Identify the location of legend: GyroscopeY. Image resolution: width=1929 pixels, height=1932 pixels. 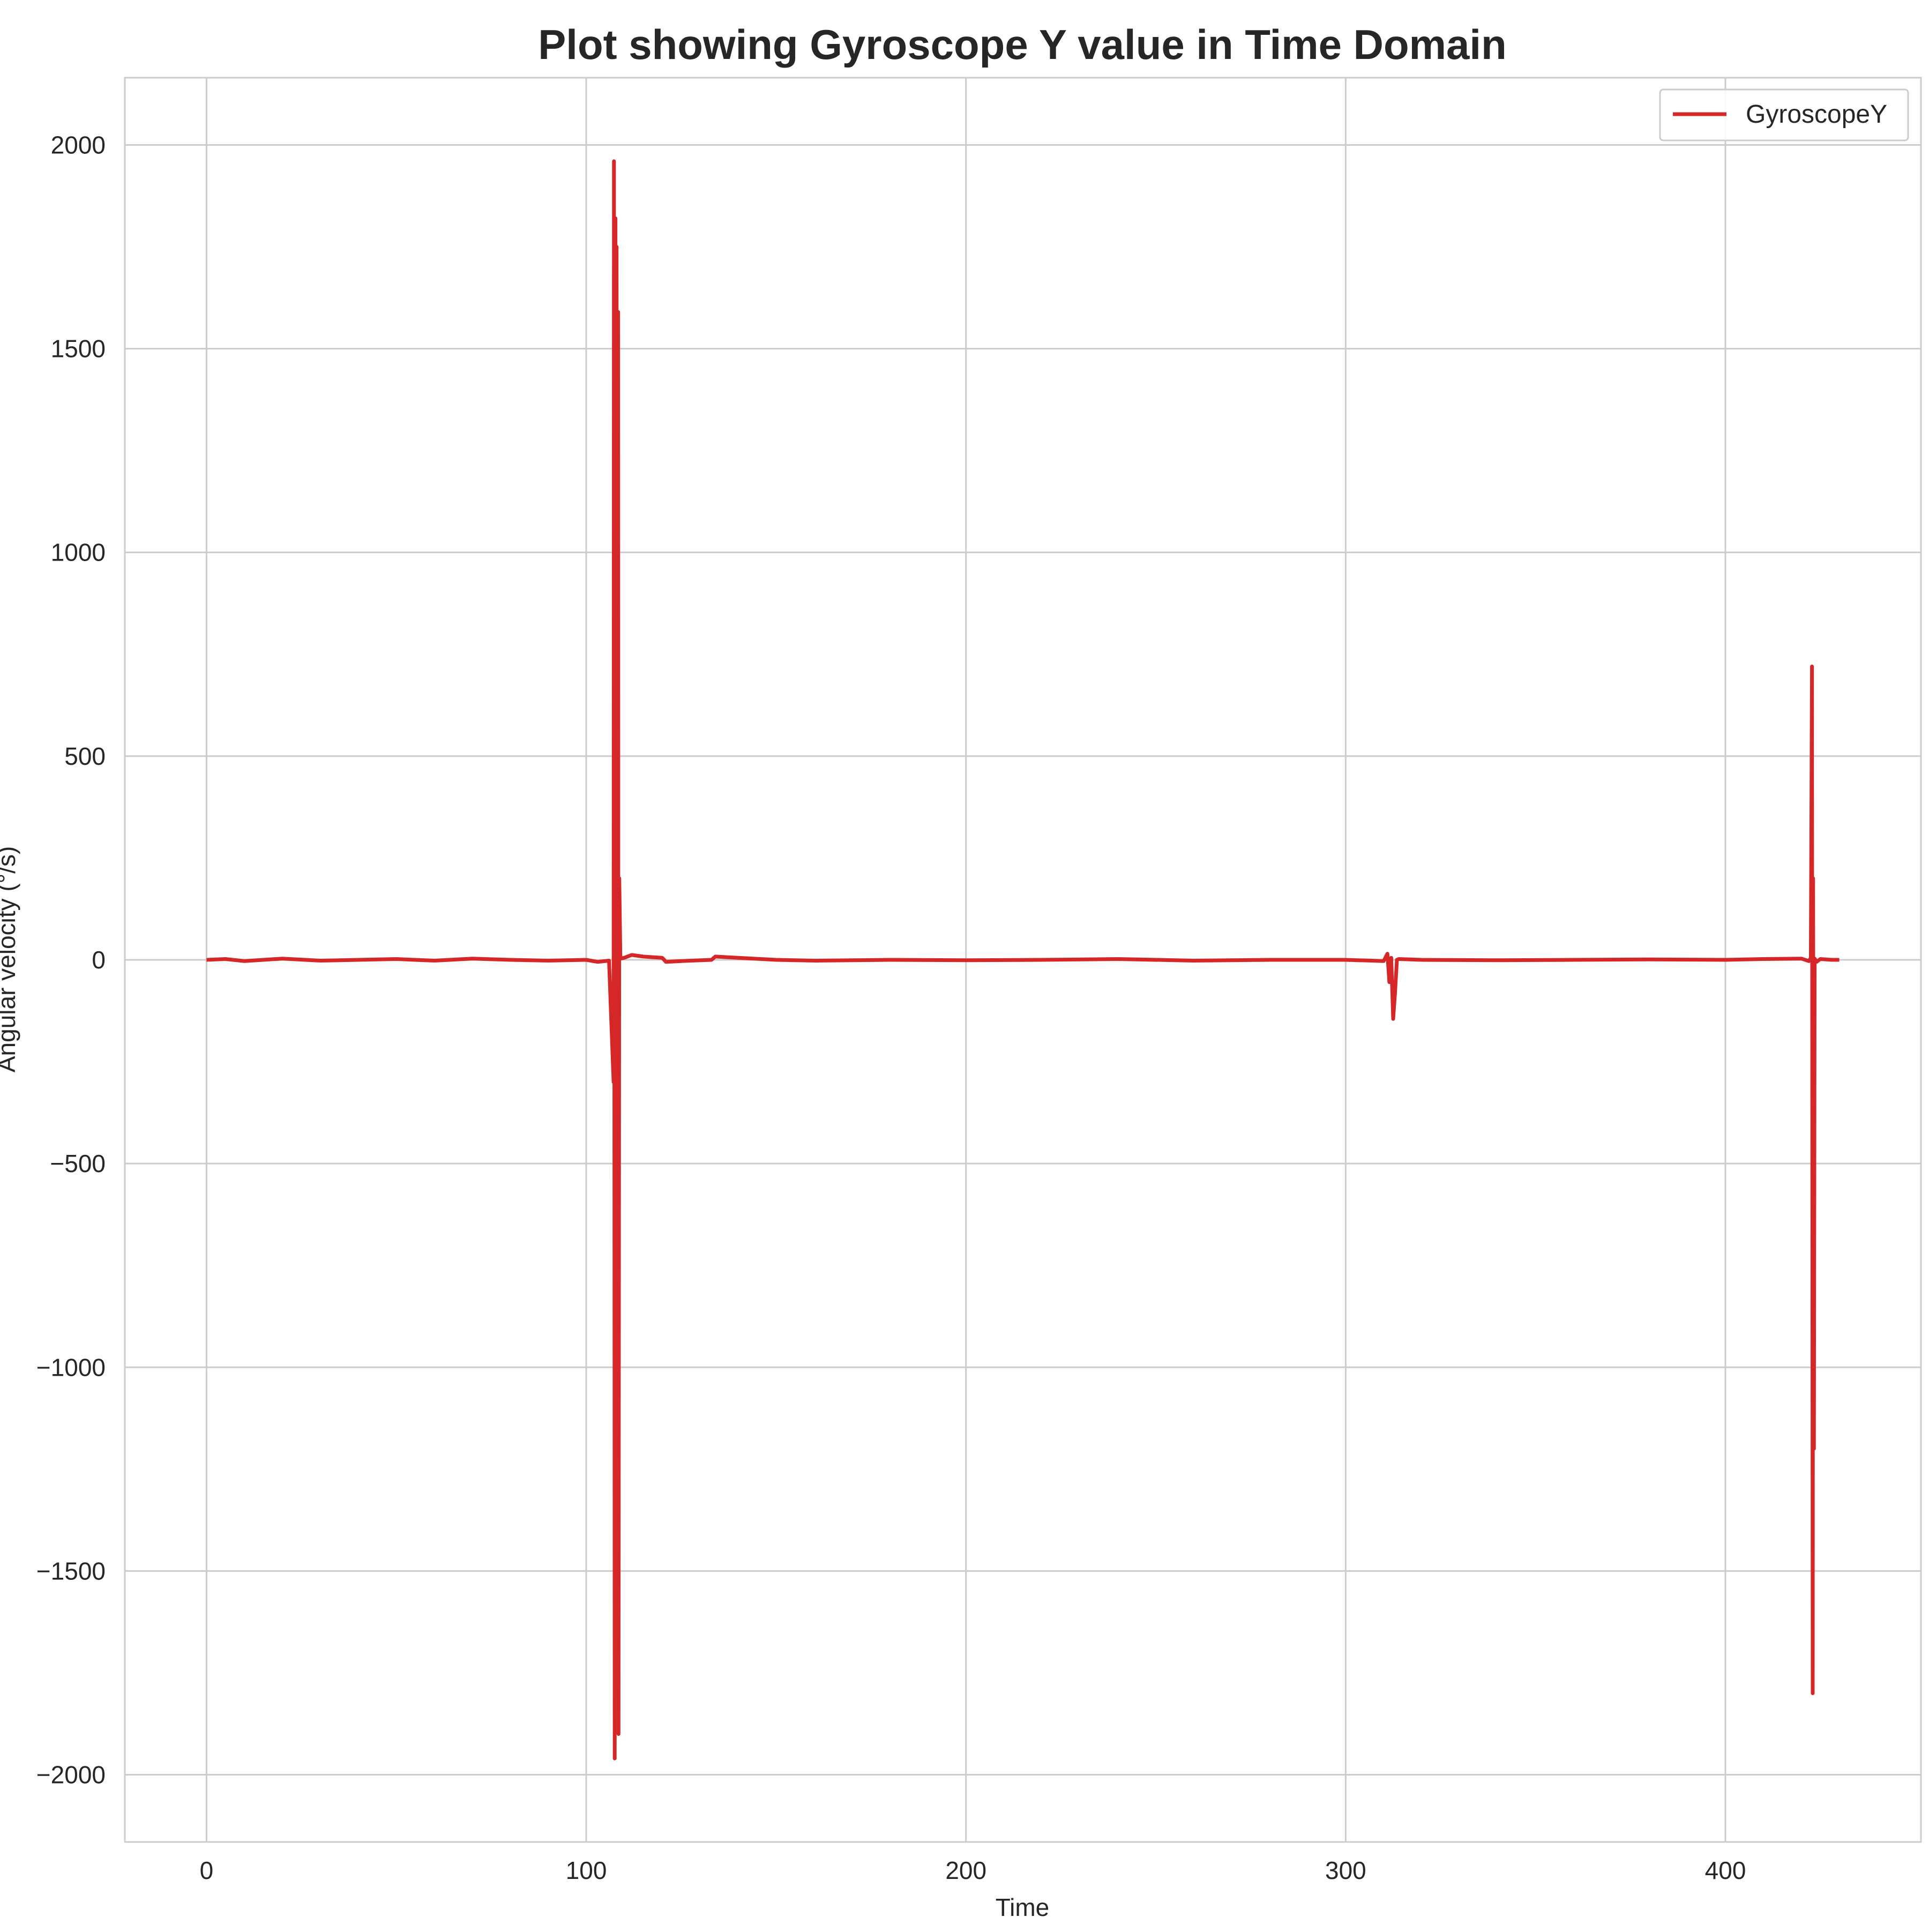
(1784, 114).